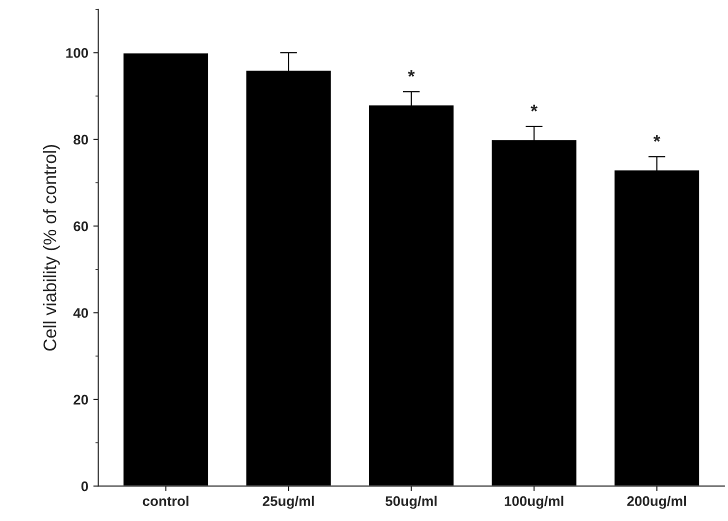  I want to click on y-tick-label: 80, so click(81, 139).